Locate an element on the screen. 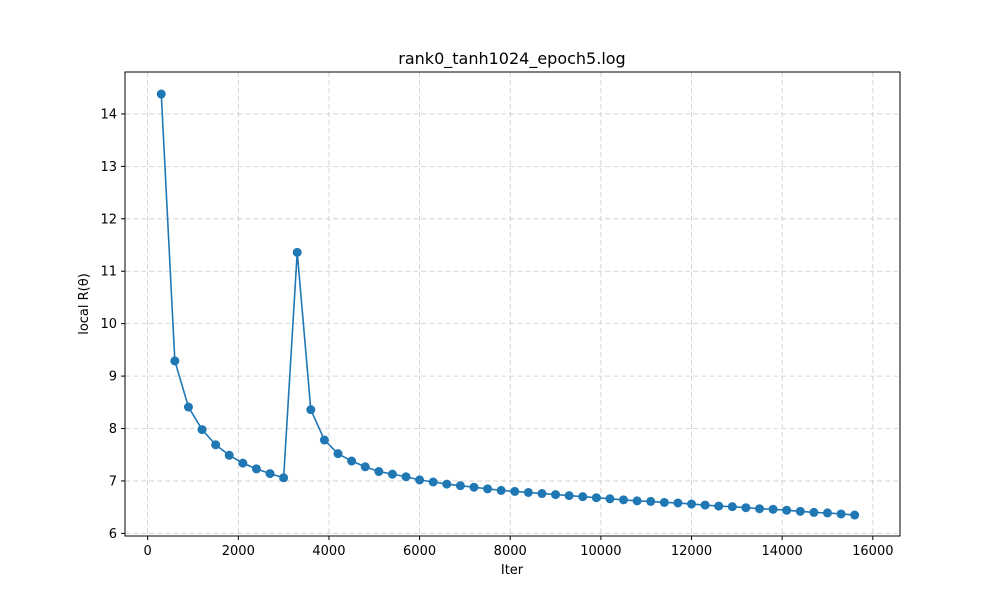 Image resolution: width=1000 pixels, height=600 pixels. x-tick-label: 2000 is located at coordinates (238, 551).